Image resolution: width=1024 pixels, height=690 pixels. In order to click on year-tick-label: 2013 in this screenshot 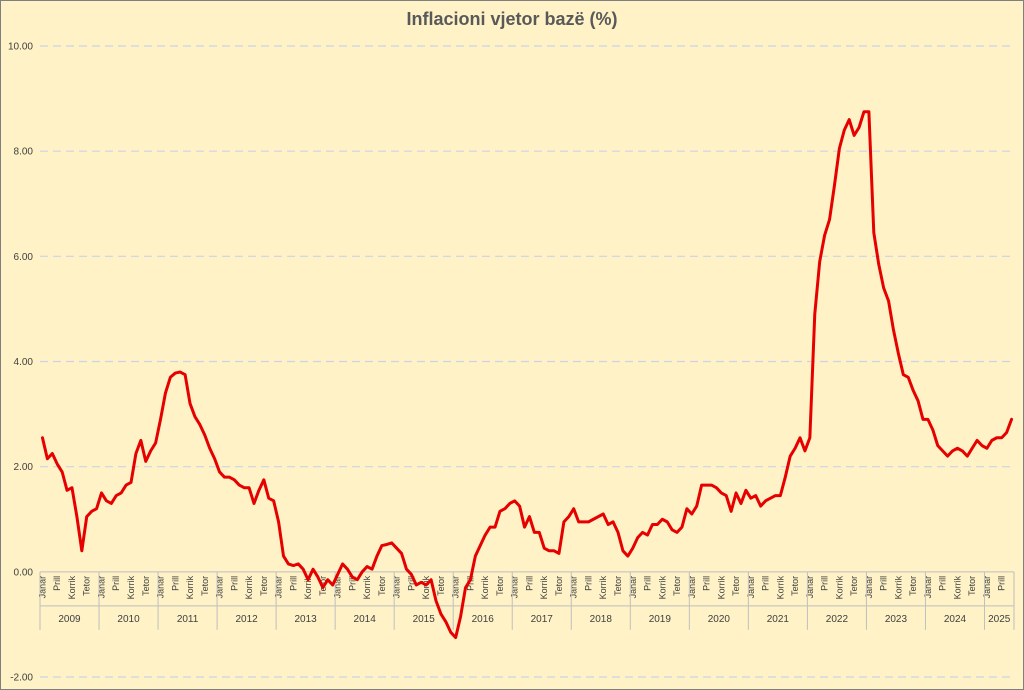, I will do `click(306, 619)`.